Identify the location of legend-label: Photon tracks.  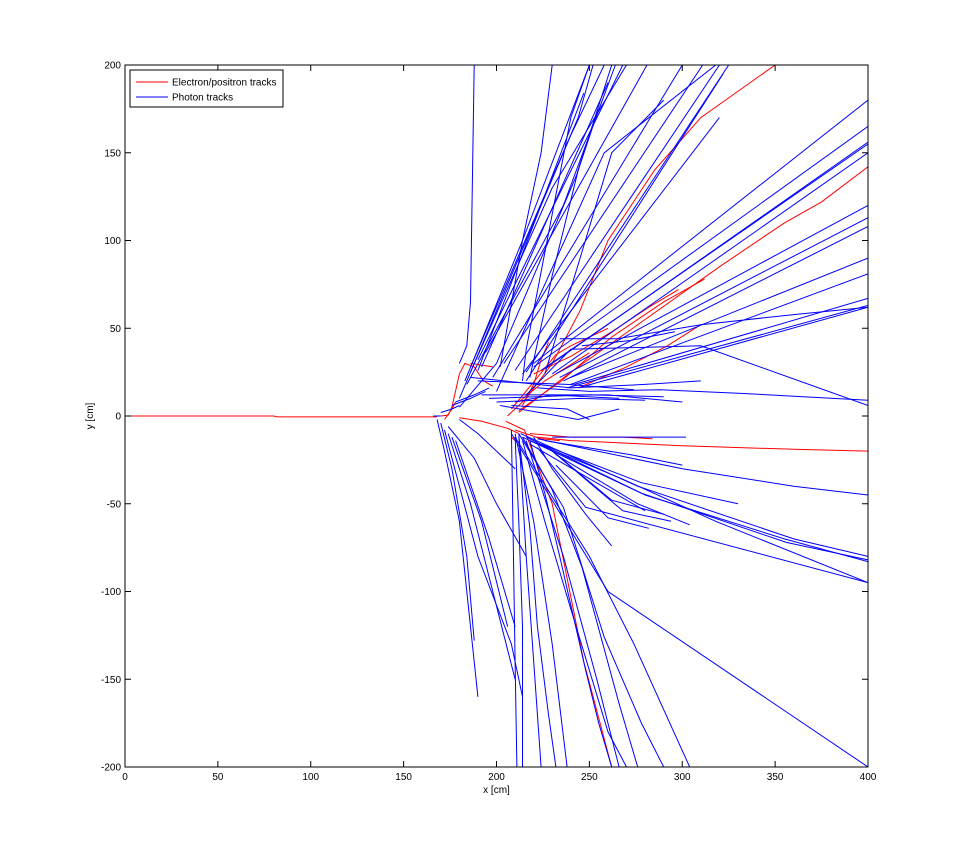
(202, 98).